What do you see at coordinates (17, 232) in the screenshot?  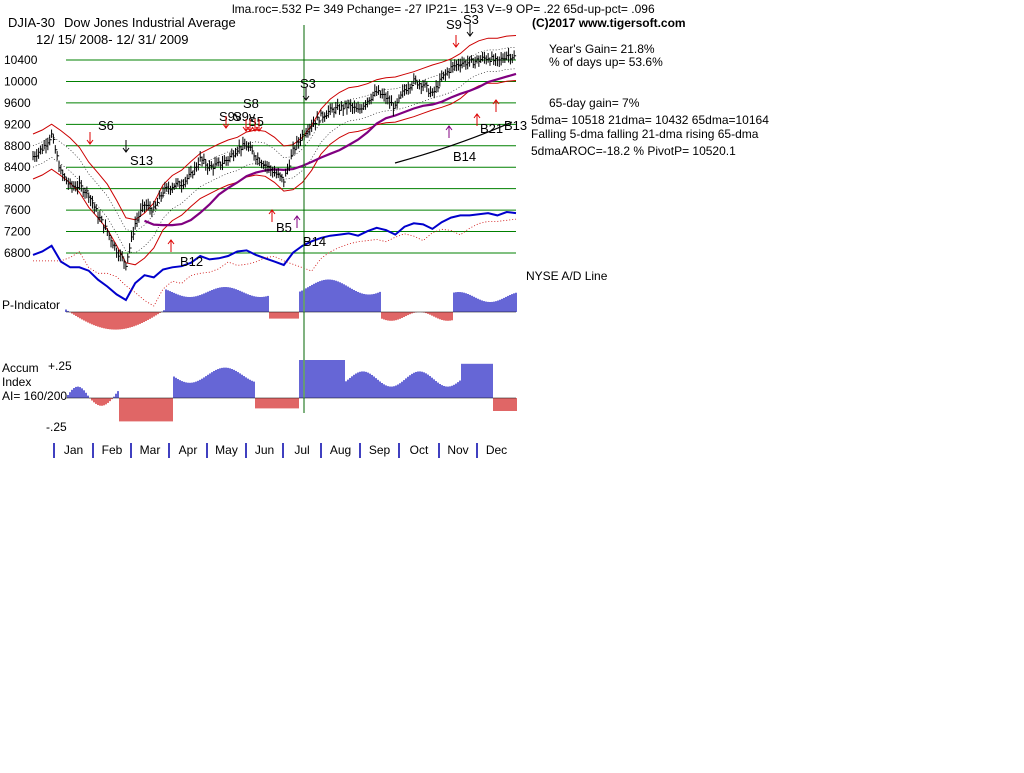 I see `y-tick-label: 7200` at bounding box center [17, 232].